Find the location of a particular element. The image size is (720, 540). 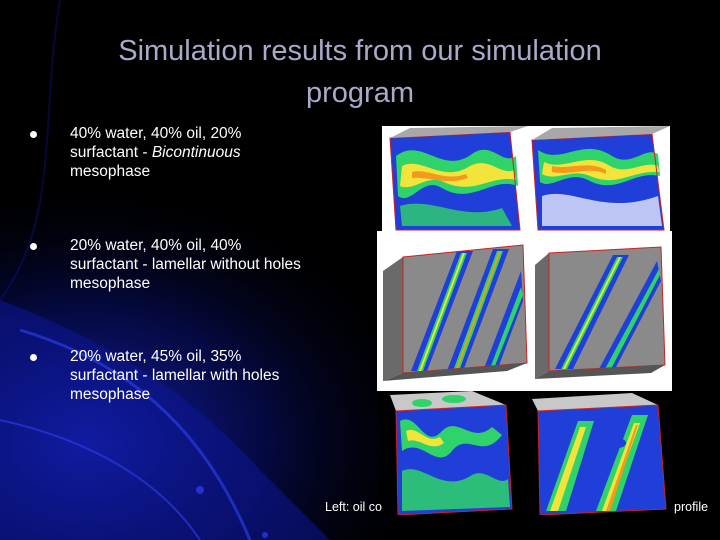

bullet-1-line-3: mesophase is located at coordinates (110, 171).